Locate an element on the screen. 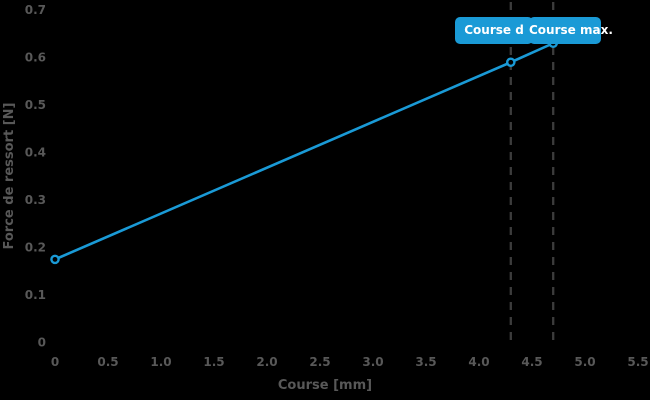 This screenshot has width=650, height=400. y-tick-label: 0 is located at coordinates (42, 343).